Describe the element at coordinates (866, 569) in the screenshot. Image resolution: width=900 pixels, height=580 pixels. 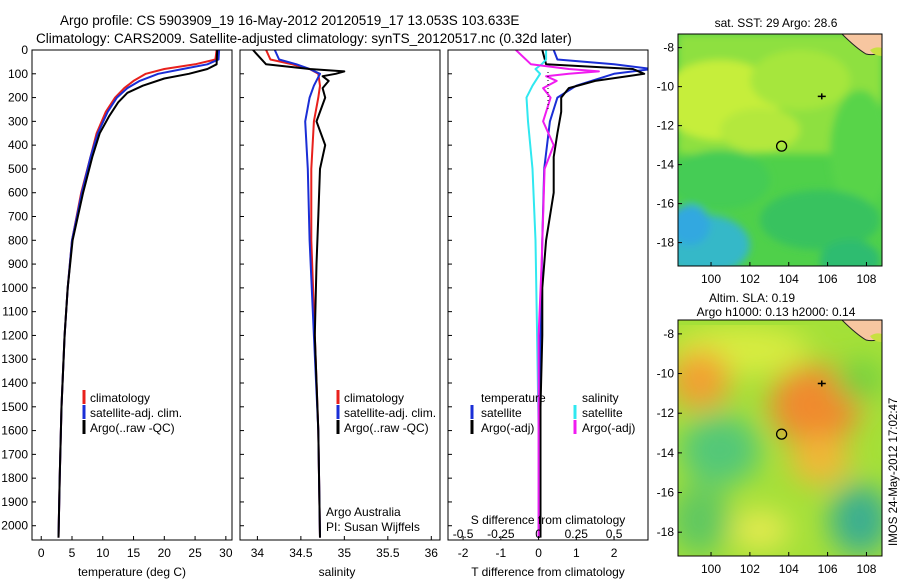
I see `lon-tick-label: 108` at that location.